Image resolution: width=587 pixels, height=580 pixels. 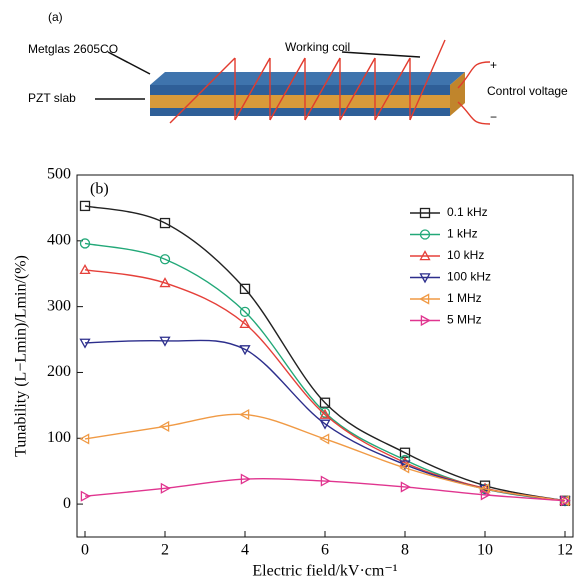 I want to click on y-axis-label: Tunability (L−Lmin)/Lmin/(%), so click(x=21, y=356).